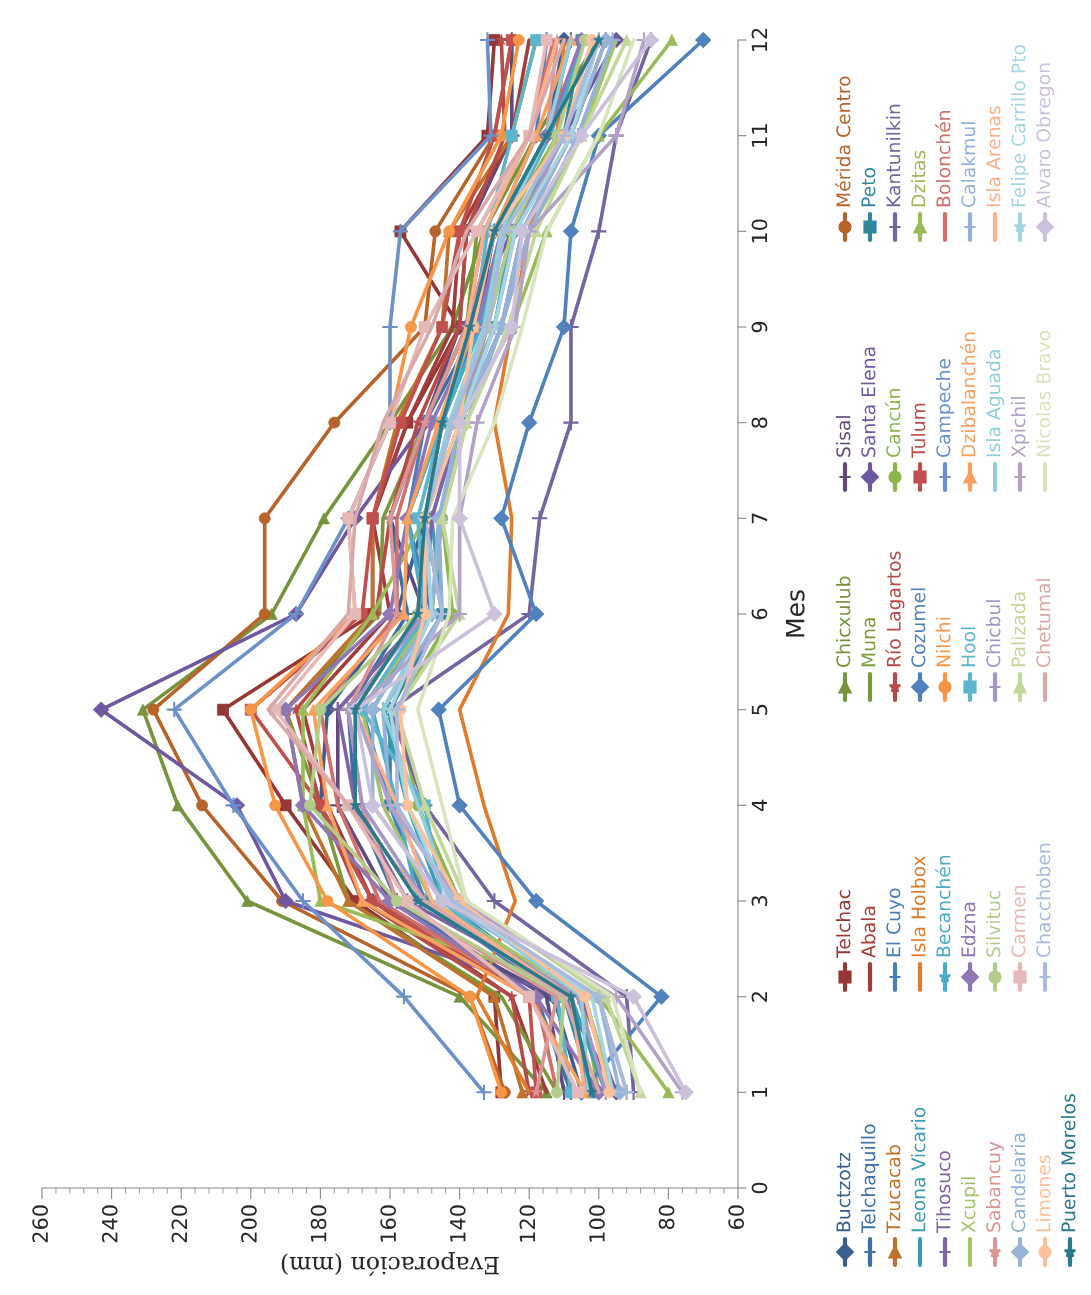 This screenshot has width=1091, height=1295. Describe the element at coordinates (736, 1217) in the screenshot. I see `x-tick-label: 60` at that location.